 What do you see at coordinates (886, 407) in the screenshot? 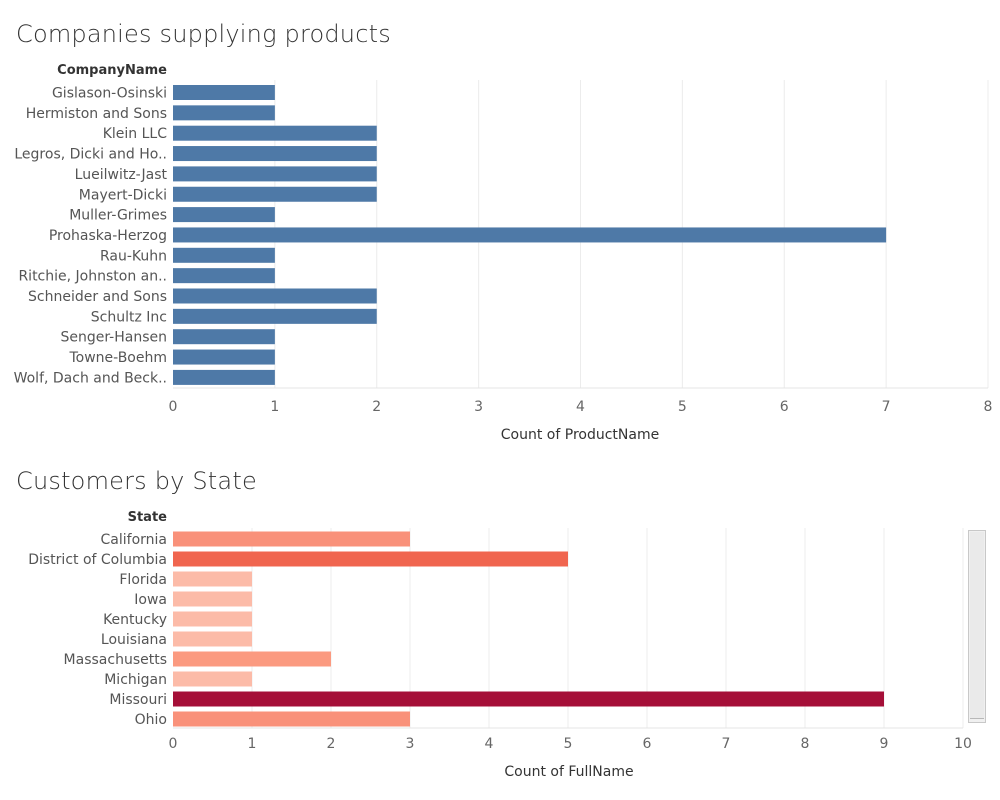
I see `chart1-tick-label-7: 7` at bounding box center [886, 407].